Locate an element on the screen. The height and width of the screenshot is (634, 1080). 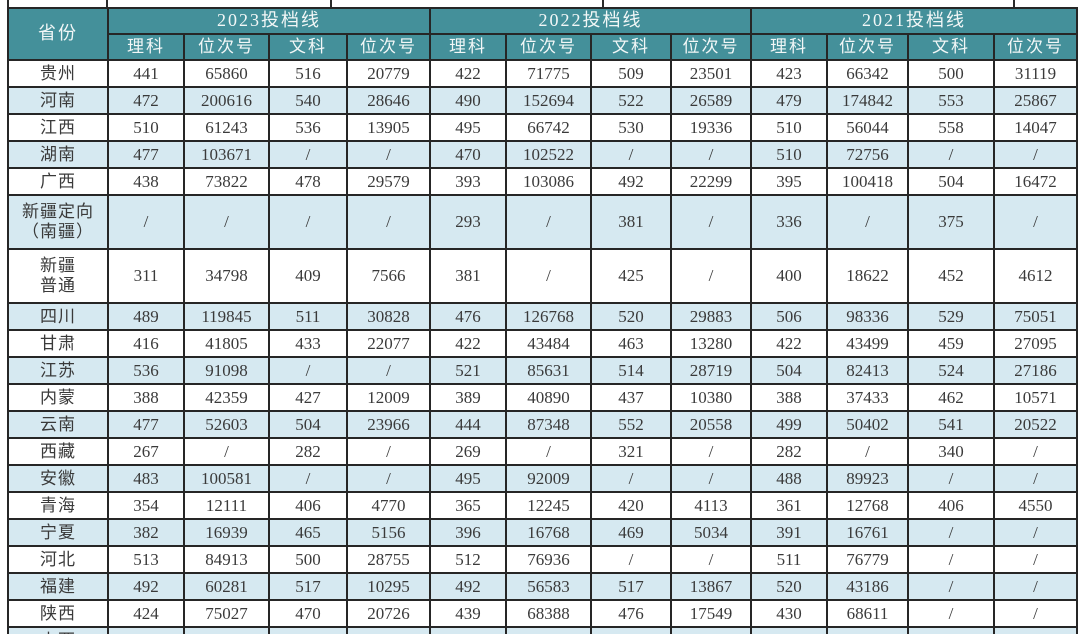
value-cell: 529 is located at coordinates (951, 316).